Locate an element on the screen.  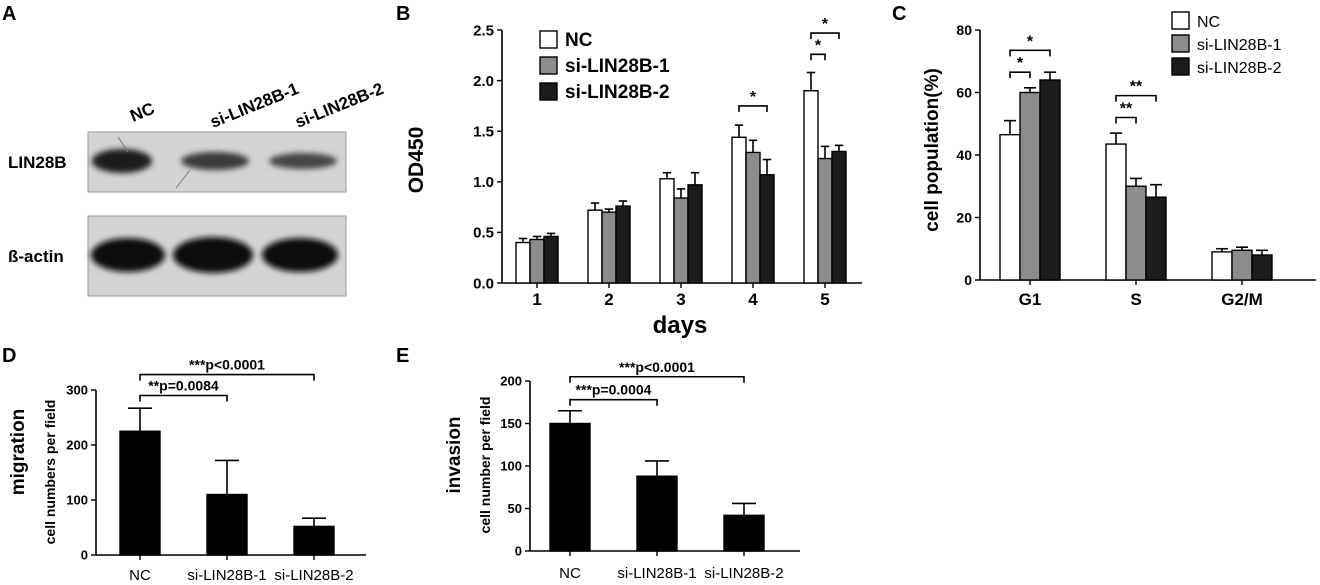
chart-d-x-tick-label: si-LIN28B-2 is located at coordinates (313, 575).